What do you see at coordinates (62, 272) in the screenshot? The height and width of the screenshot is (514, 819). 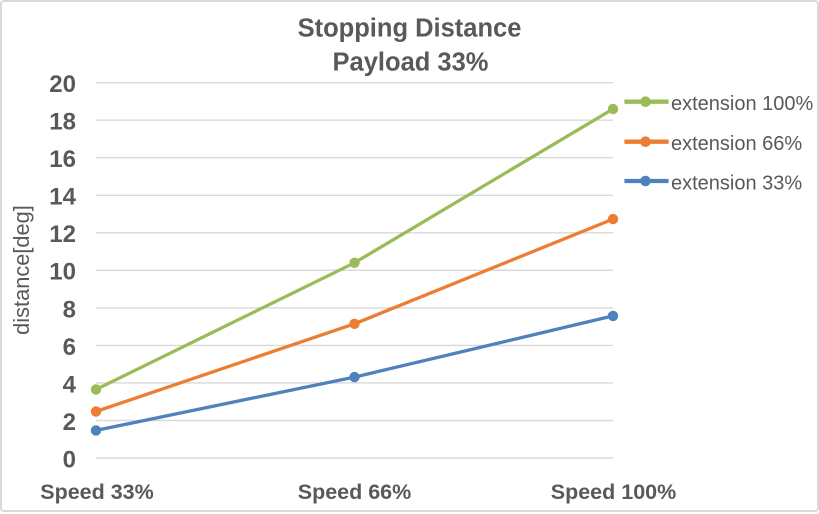 I see `svg-text: 10` at bounding box center [62, 272].